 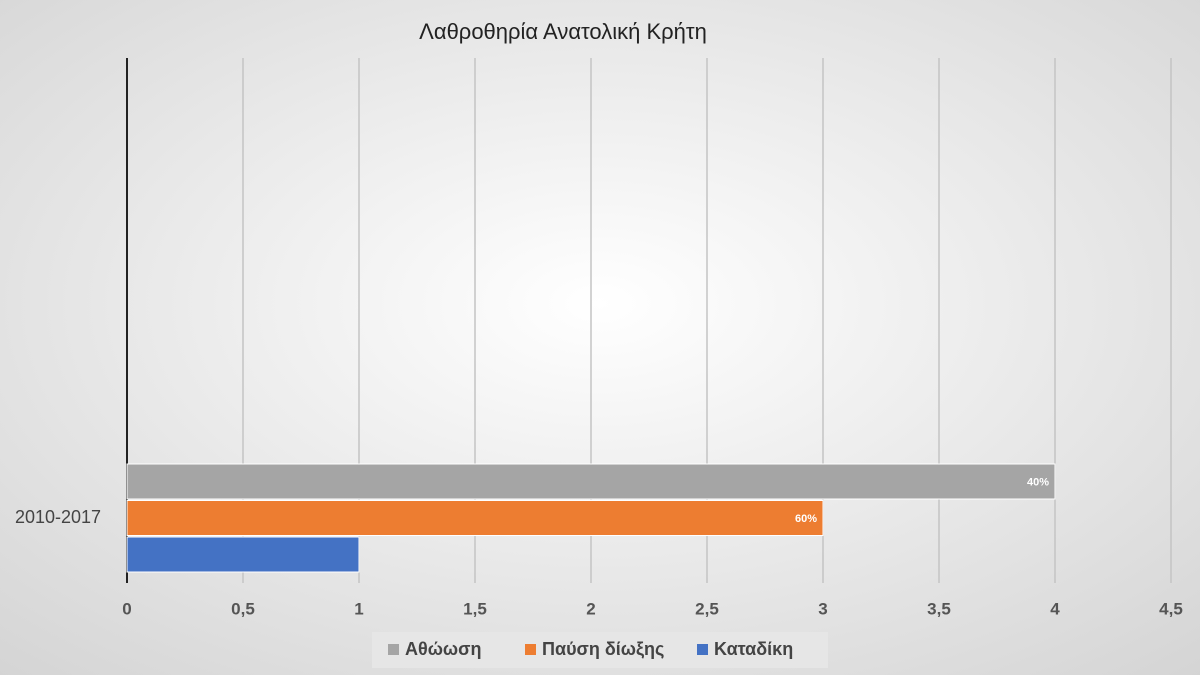 I want to click on x-tick-label: 1, so click(x=358, y=608).